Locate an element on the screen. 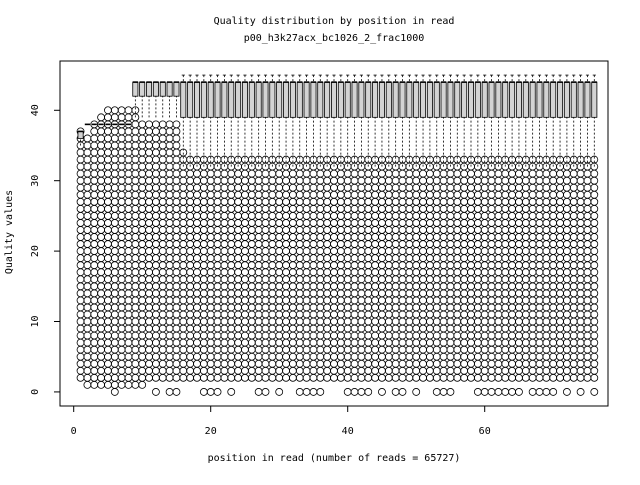 The image size is (640, 485). zero-outlier-point is located at coordinates (169, 392).